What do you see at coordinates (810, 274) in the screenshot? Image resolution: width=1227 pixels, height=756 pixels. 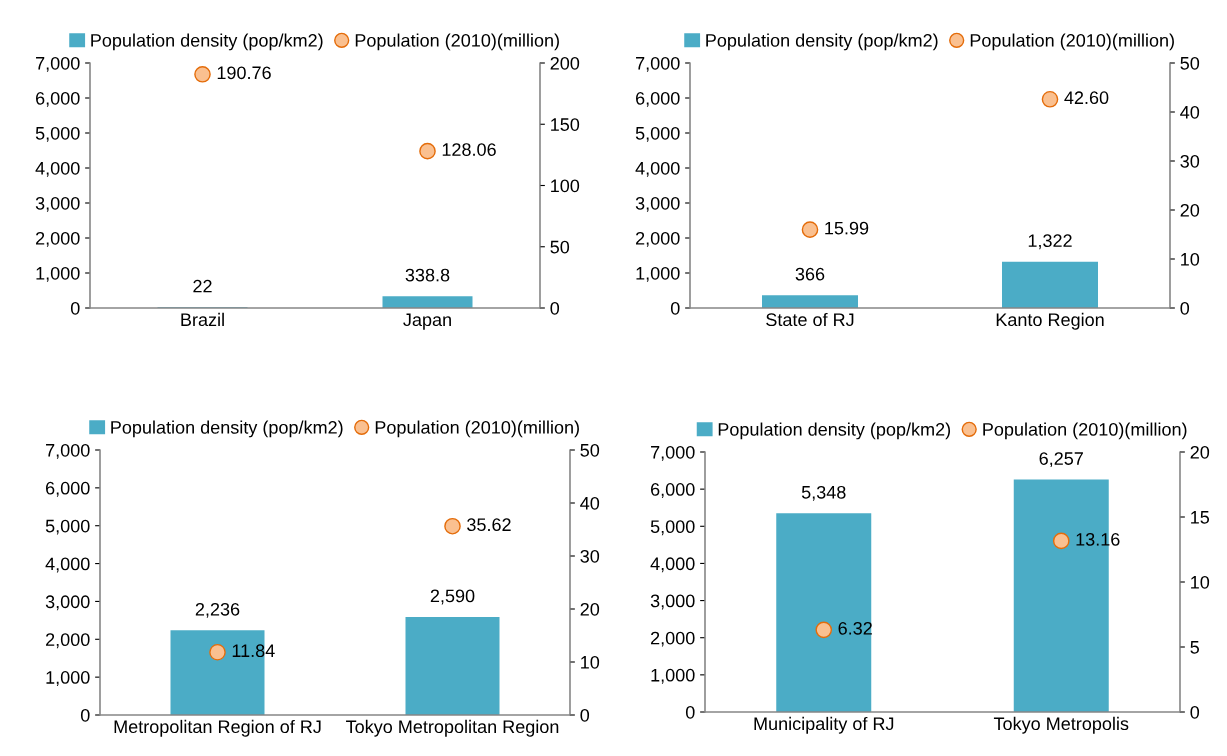 I see `data-label: 366` at bounding box center [810, 274].